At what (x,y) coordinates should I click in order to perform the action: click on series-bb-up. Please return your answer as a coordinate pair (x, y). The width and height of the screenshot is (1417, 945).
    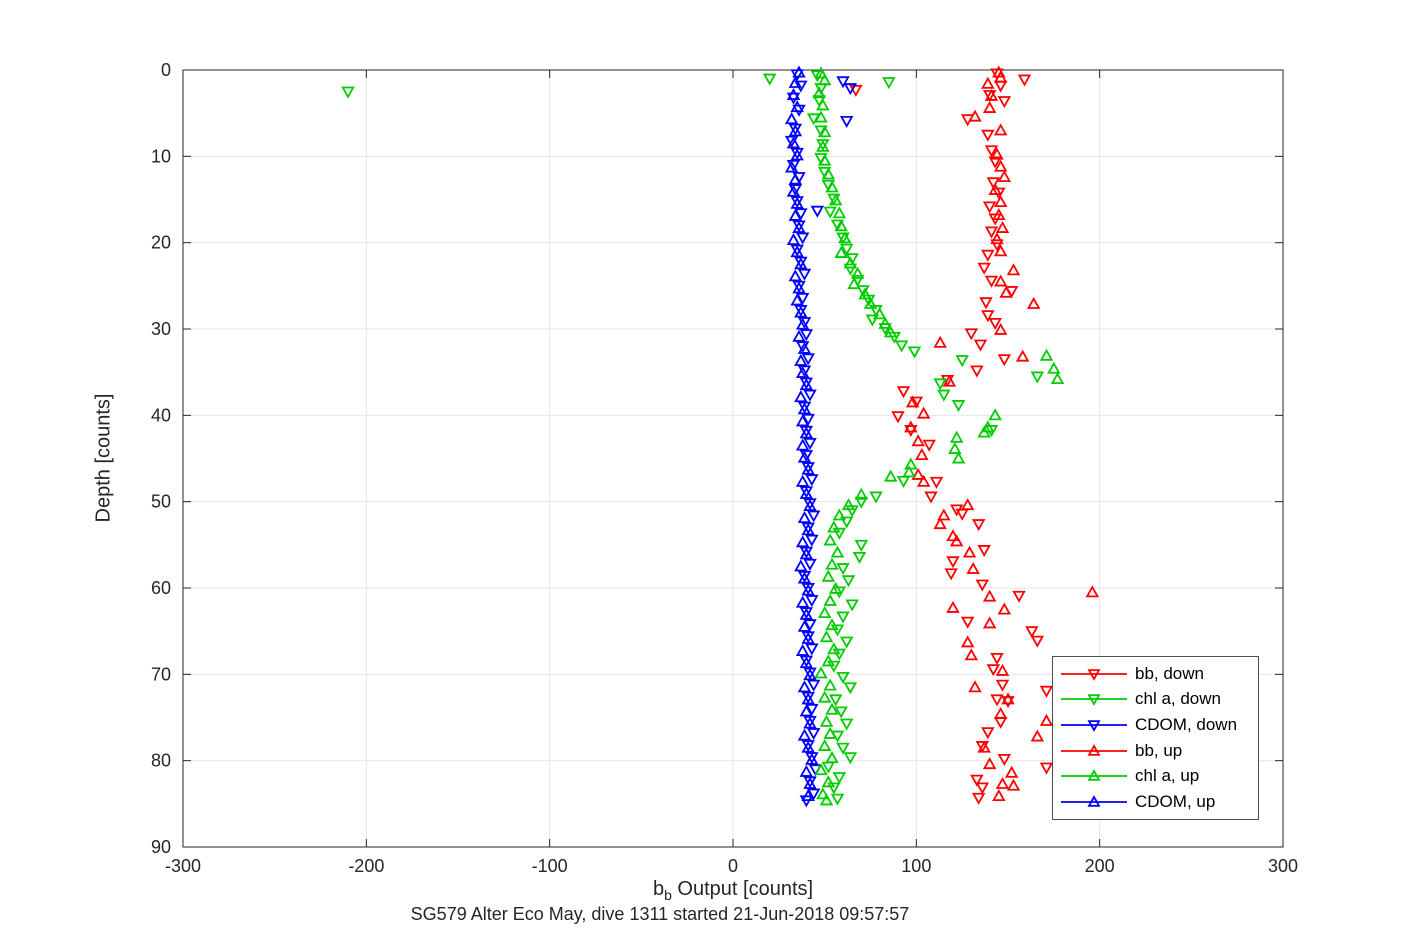
    Looking at the image, I should click on (1002, 433).